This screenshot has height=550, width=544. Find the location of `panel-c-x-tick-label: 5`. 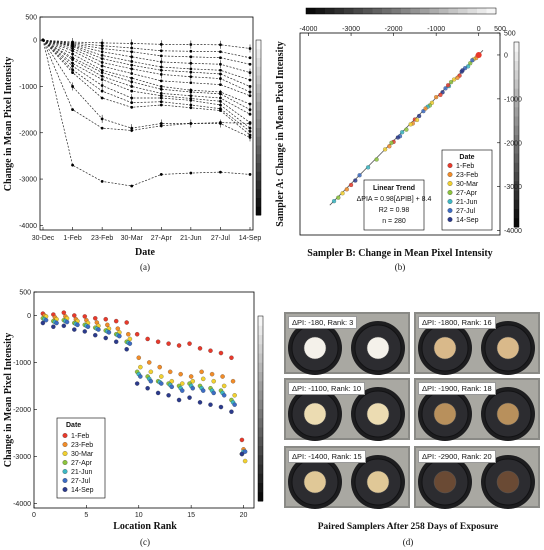

panel-c-x-tick-label: 5 is located at coordinates (86, 515).